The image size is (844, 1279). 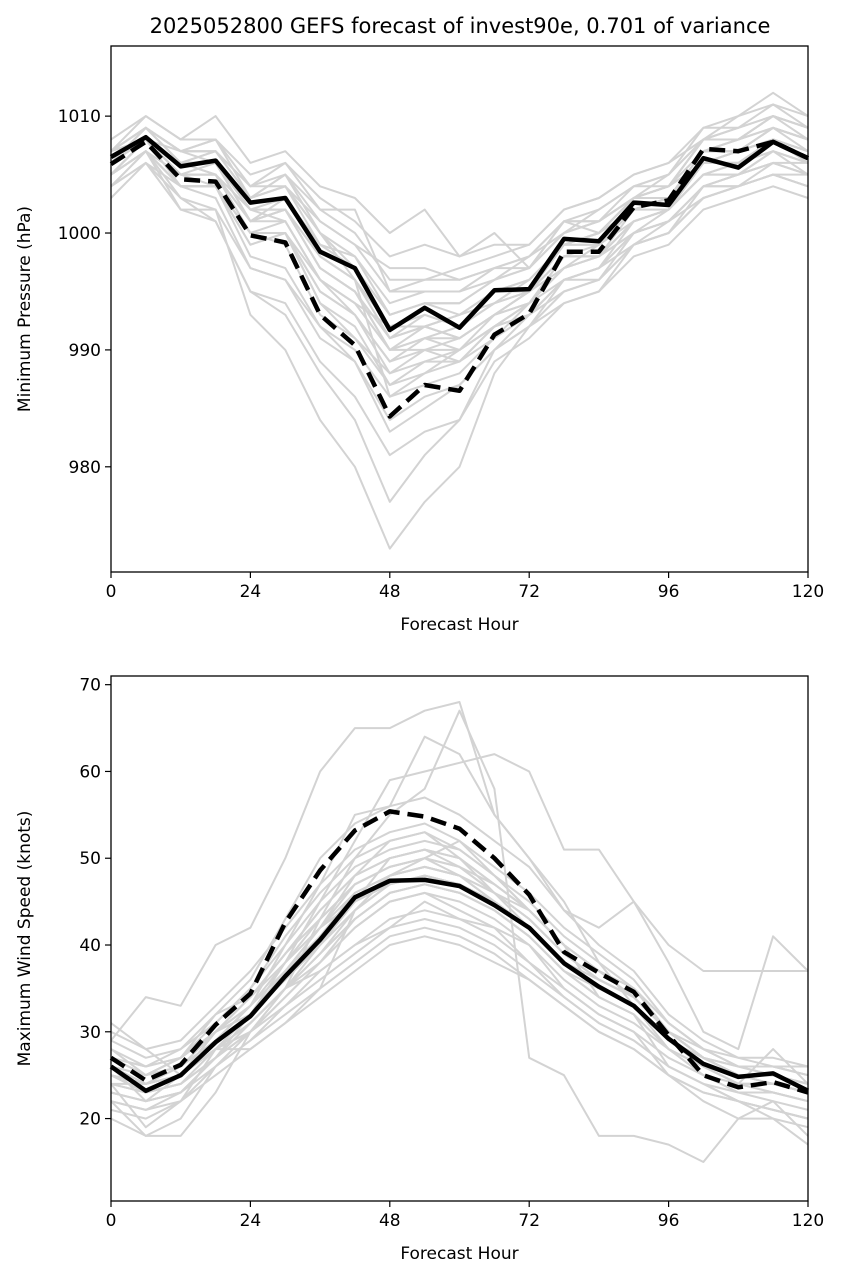 What do you see at coordinates (90, 1120) in the screenshot?
I see `wind-y-tick-label: 20` at bounding box center [90, 1120].